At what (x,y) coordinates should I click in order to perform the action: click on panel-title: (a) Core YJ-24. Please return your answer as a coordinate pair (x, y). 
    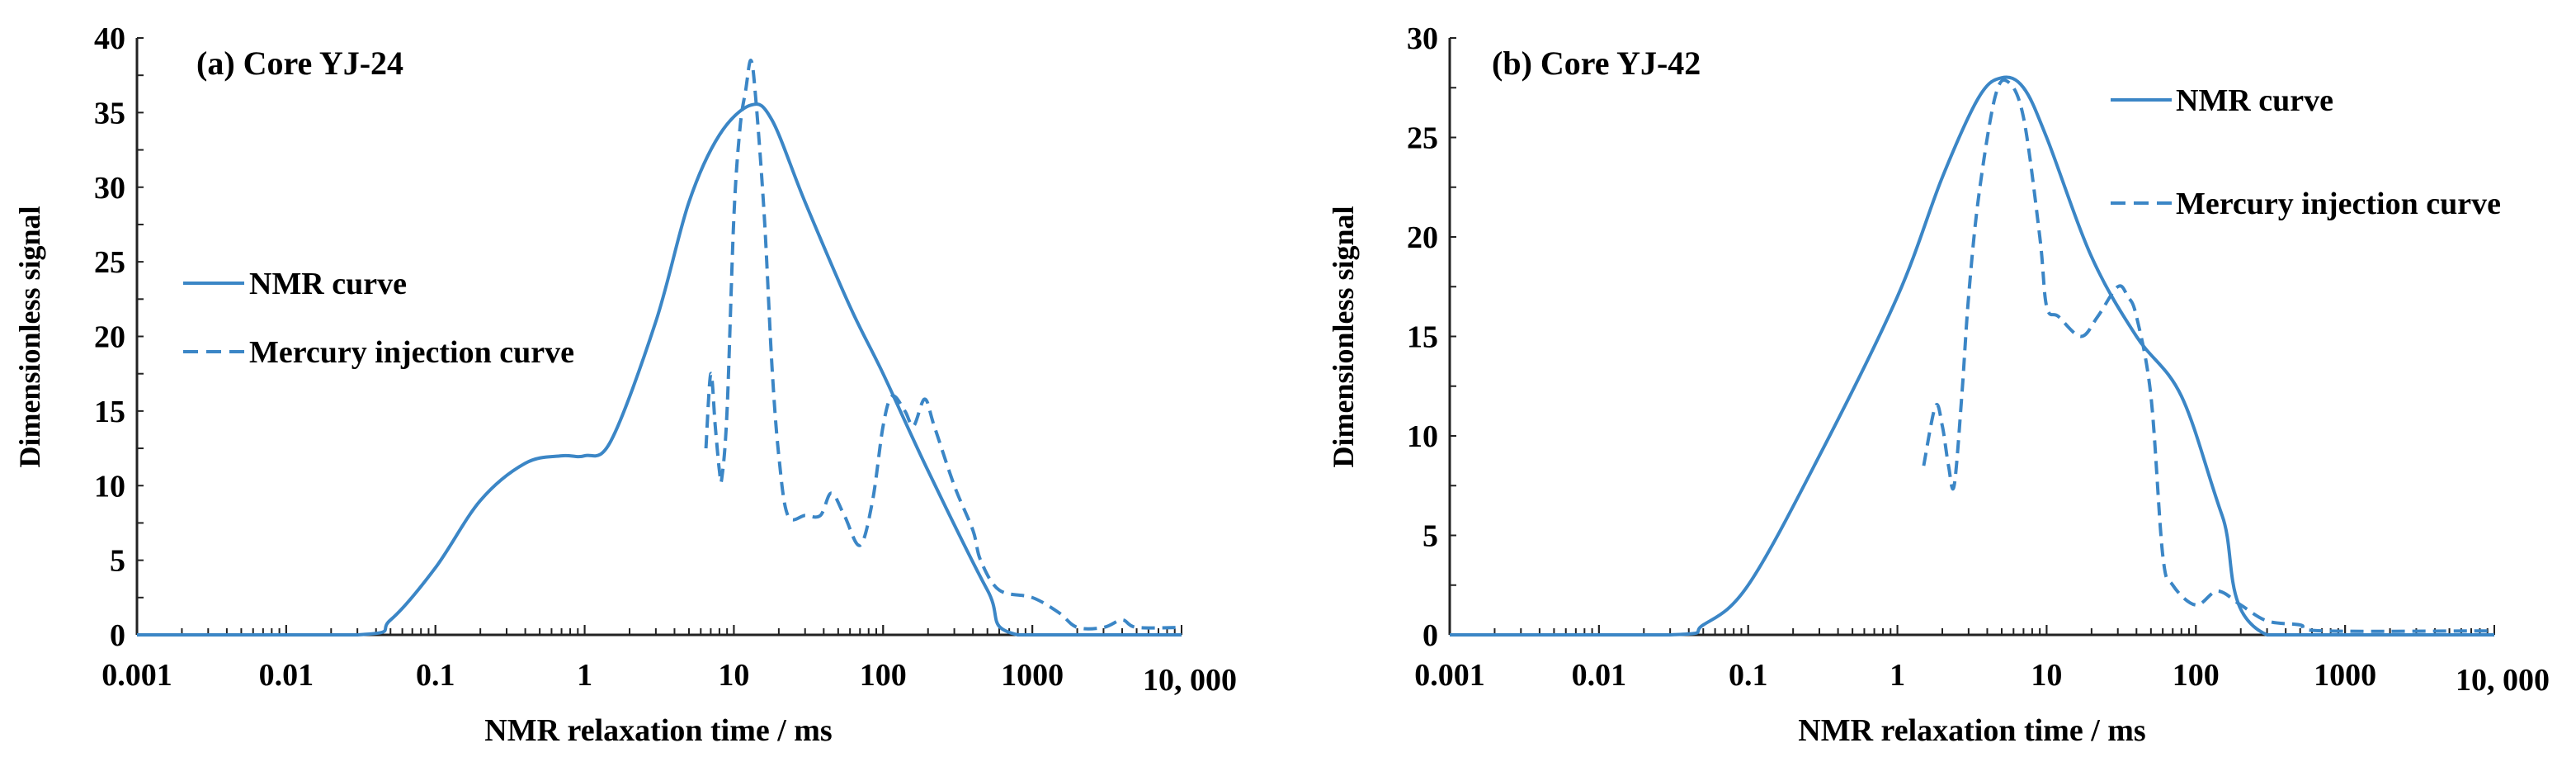
    Looking at the image, I should click on (299, 63).